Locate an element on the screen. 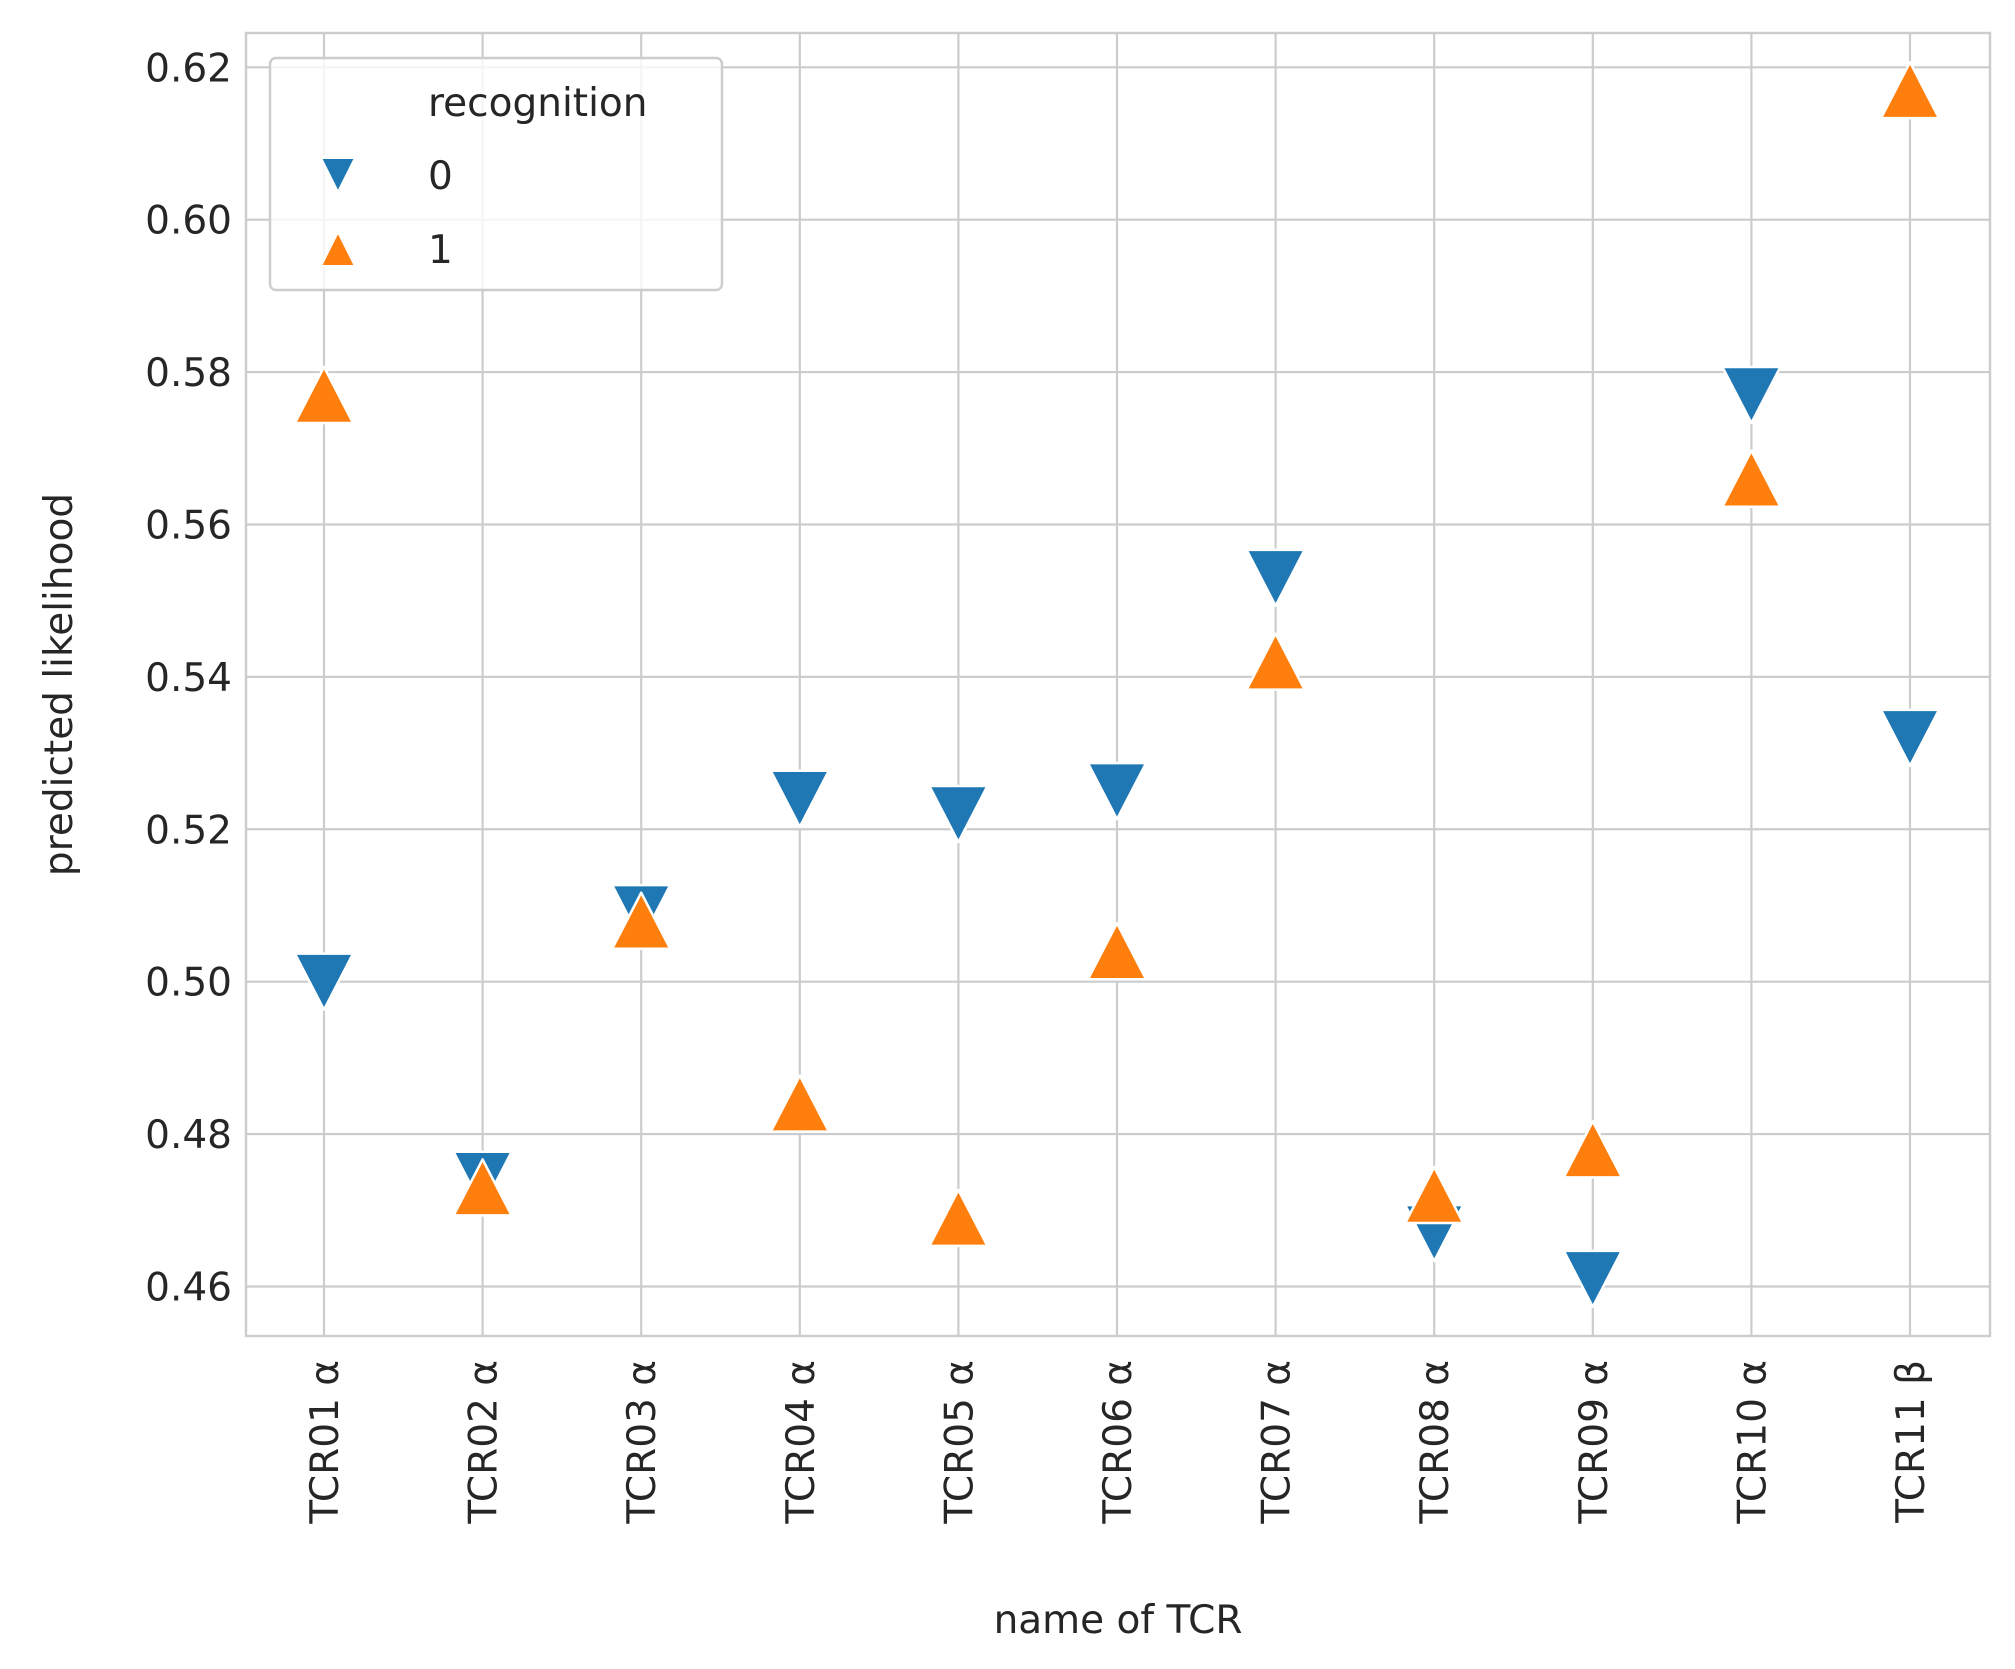 This screenshot has height=1669, width=2015. x-tick-label: TCR06 α is located at coordinates (1118, 1442).